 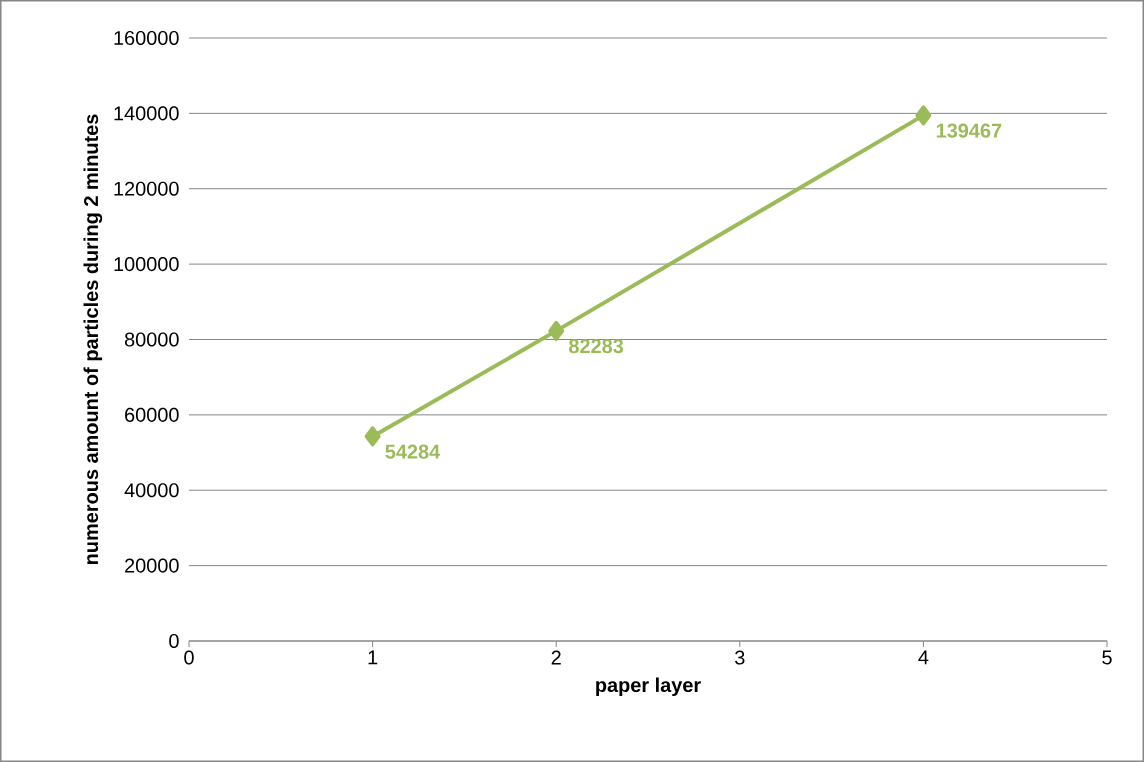 What do you see at coordinates (556, 657) in the screenshot?
I see `x-tick-label: 2` at bounding box center [556, 657].